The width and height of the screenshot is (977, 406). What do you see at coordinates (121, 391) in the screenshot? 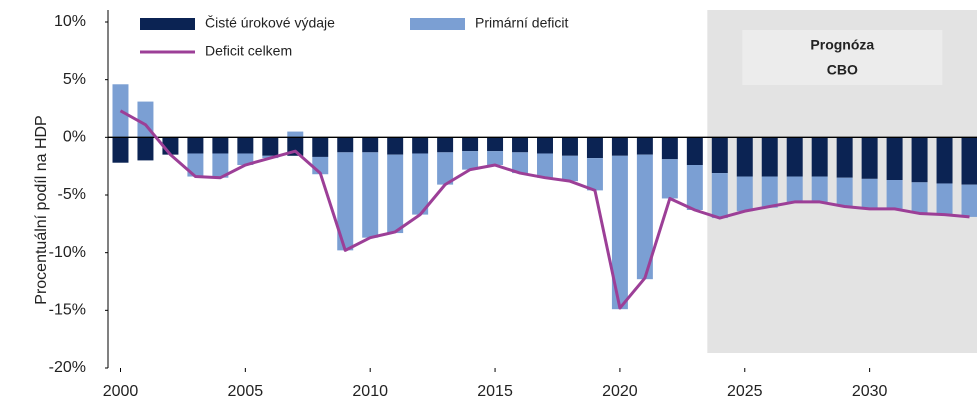
I see `x-tick-label: 2000` at bounding box center [121, 391].